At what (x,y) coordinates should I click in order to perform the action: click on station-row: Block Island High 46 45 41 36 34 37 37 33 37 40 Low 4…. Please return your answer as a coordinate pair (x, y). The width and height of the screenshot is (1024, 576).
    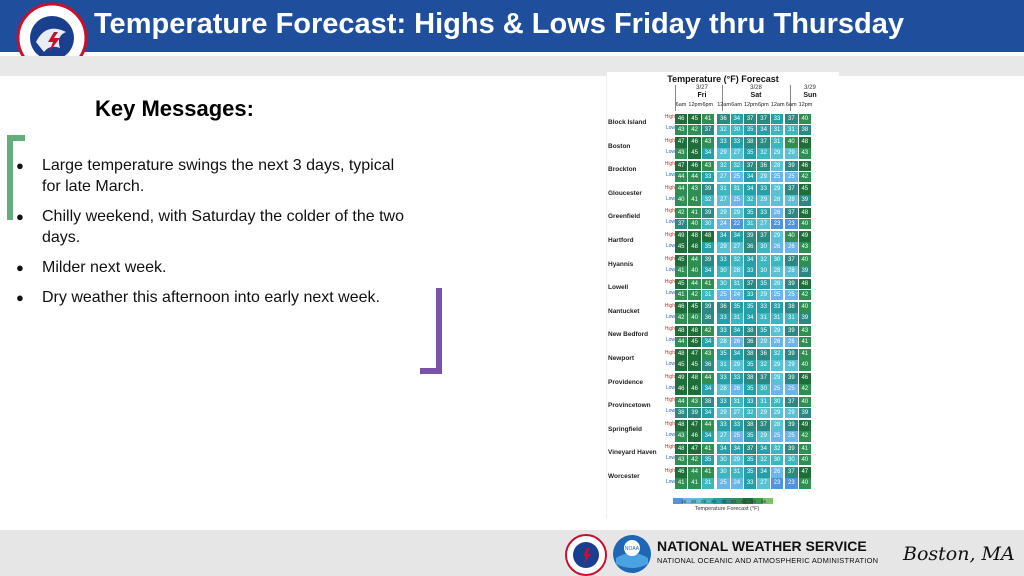
    Looking at the image, I should click on (723, 125).